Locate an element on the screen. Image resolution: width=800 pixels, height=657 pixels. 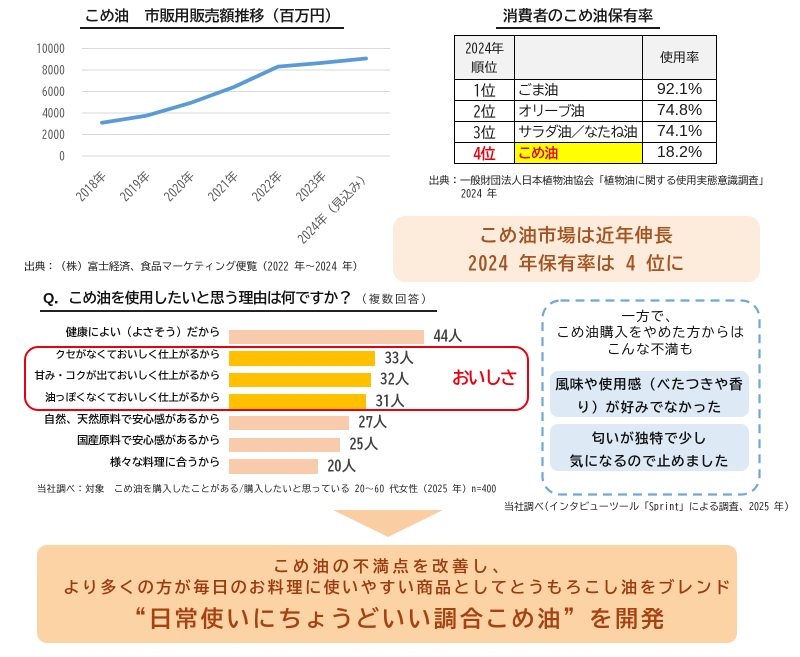
svg-text: 6000 is located at coordinates (53, 92).